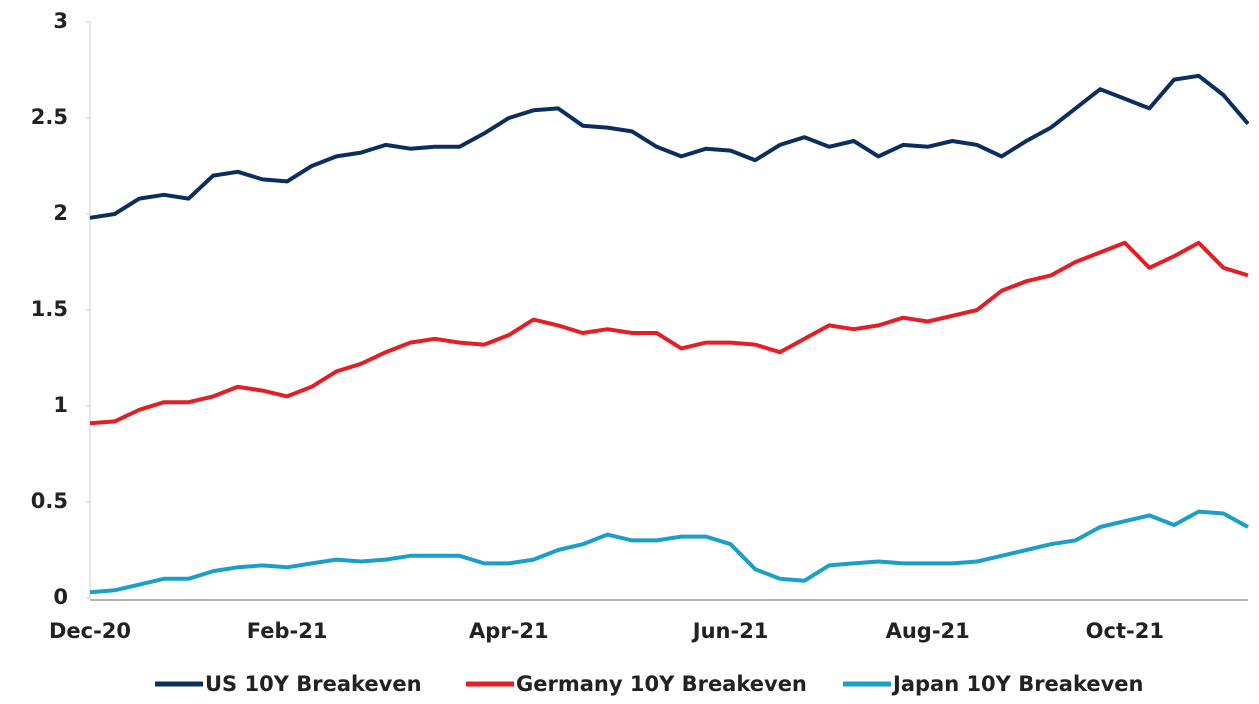  Describe the element at coordinates (49, 117) in the screenshot. I see `y-tick-label: 2.5` at that location.